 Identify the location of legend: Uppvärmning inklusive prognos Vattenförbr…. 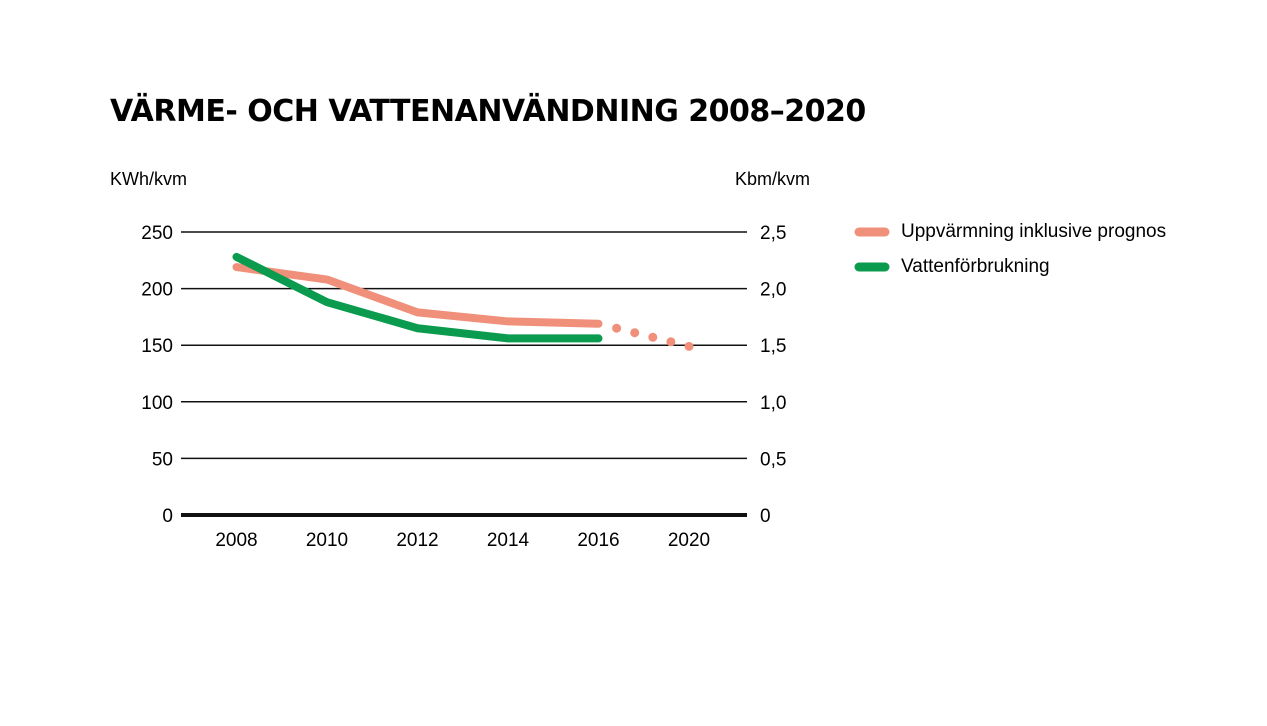
(1010, 249).